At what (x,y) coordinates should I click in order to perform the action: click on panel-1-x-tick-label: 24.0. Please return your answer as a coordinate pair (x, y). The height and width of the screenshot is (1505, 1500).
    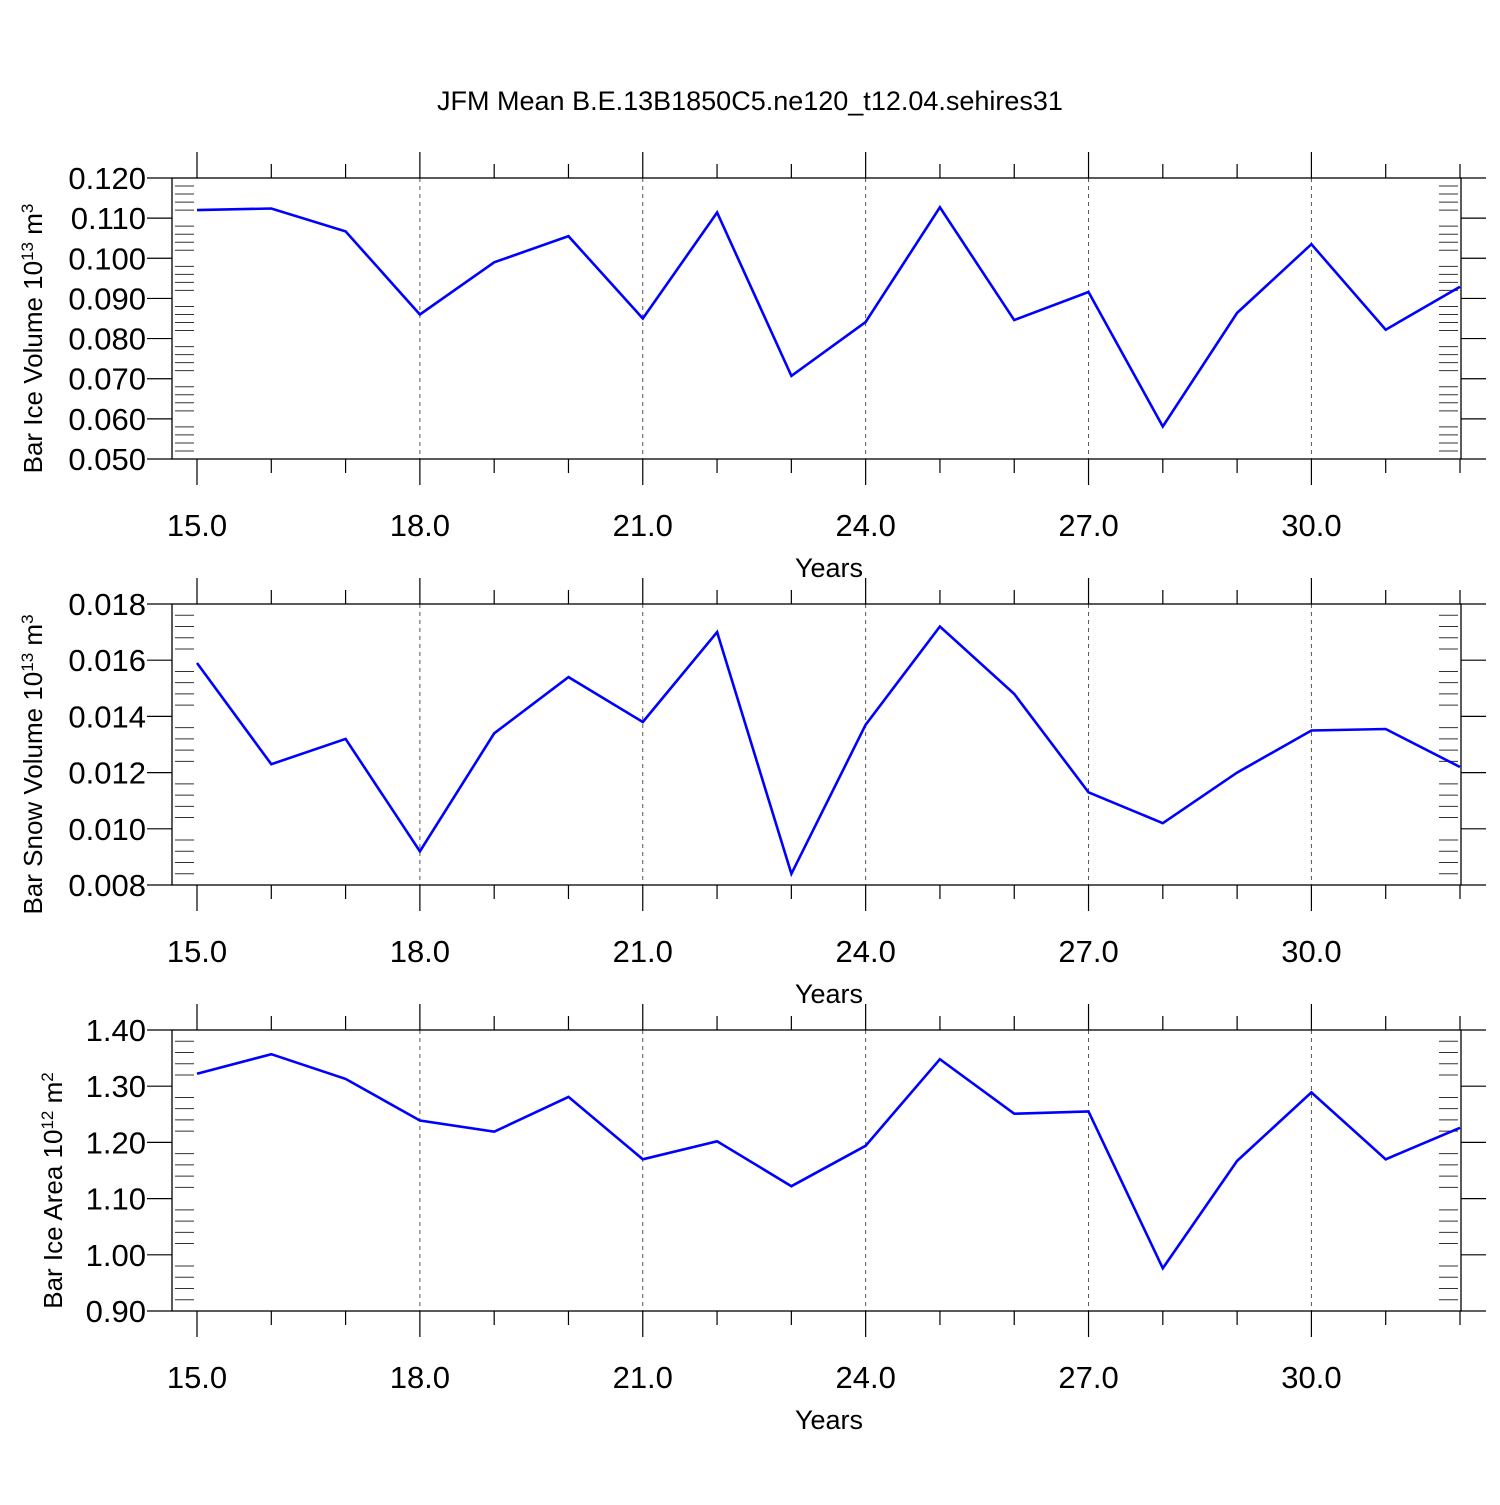
    Looking at the image, I should click on (865, 525).